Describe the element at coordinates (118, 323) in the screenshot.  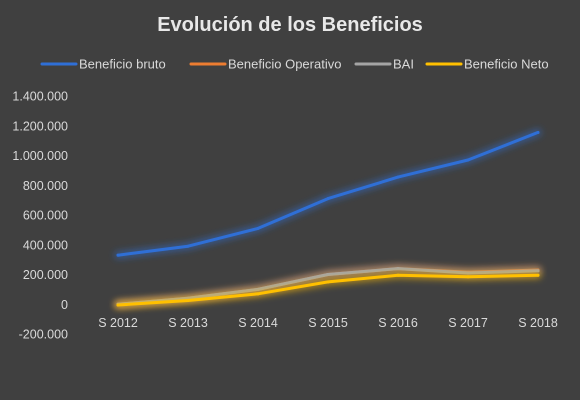
I see `x-tick-label: S 2012` at that location.